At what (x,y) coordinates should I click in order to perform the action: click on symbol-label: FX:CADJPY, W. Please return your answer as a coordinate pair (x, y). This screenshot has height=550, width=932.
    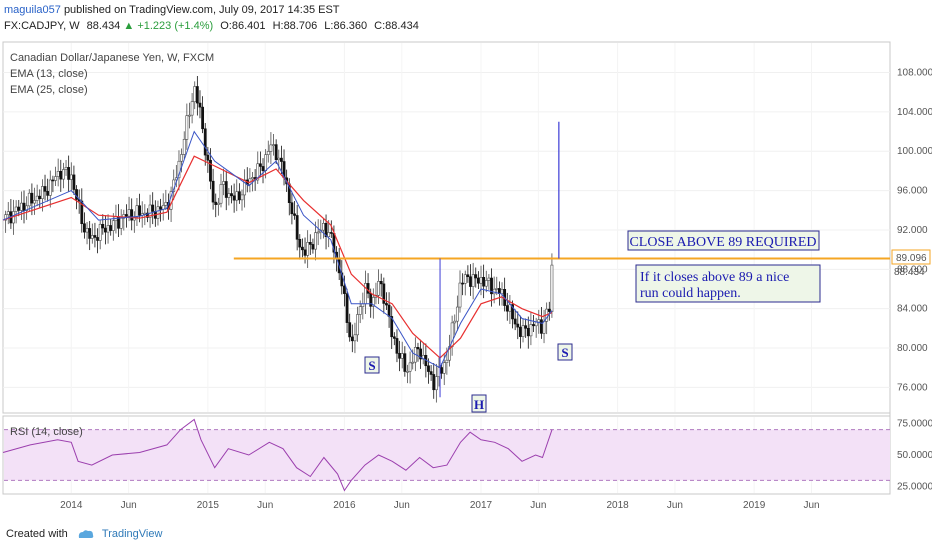
    Looking at the image, I should click on (42, 26).